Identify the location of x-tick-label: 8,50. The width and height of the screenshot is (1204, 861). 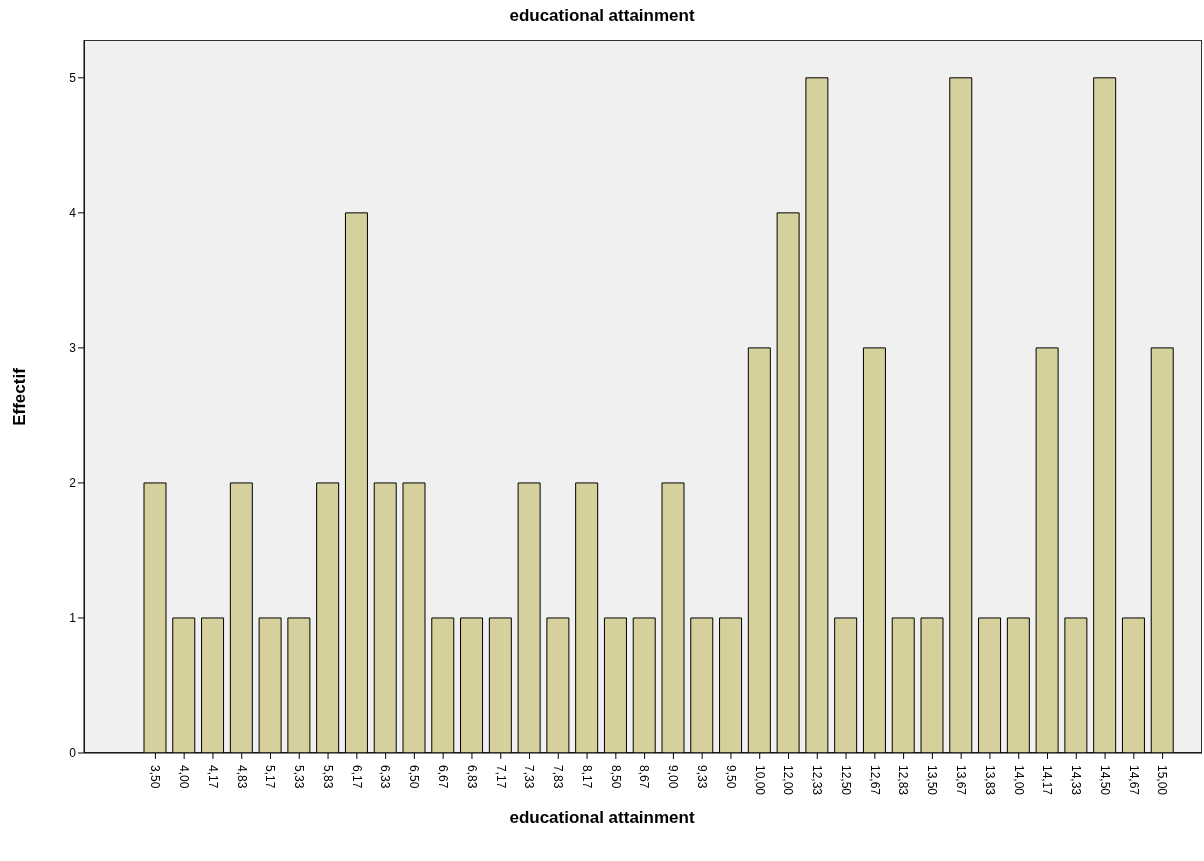
(615, 777).